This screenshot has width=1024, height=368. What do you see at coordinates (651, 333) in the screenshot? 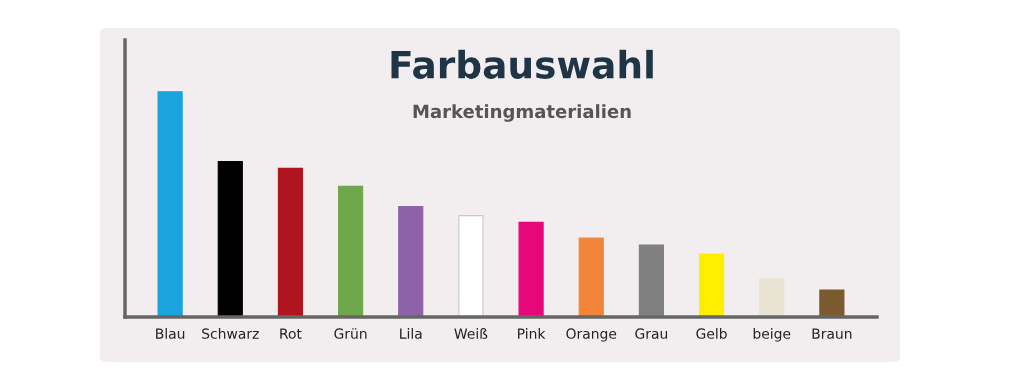
I see `x-tick-label: Grau` at bounding box center [651, 333].